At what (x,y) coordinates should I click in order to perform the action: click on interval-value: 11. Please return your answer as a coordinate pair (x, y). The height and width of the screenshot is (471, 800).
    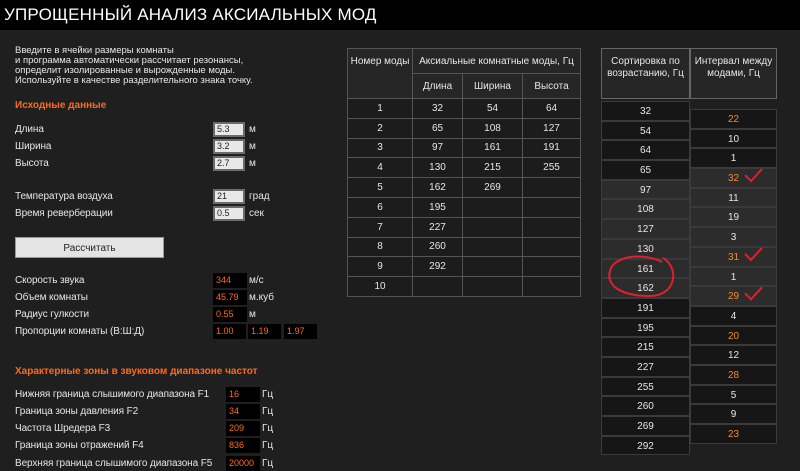
    Looking at the image, I should click on (733, 197).